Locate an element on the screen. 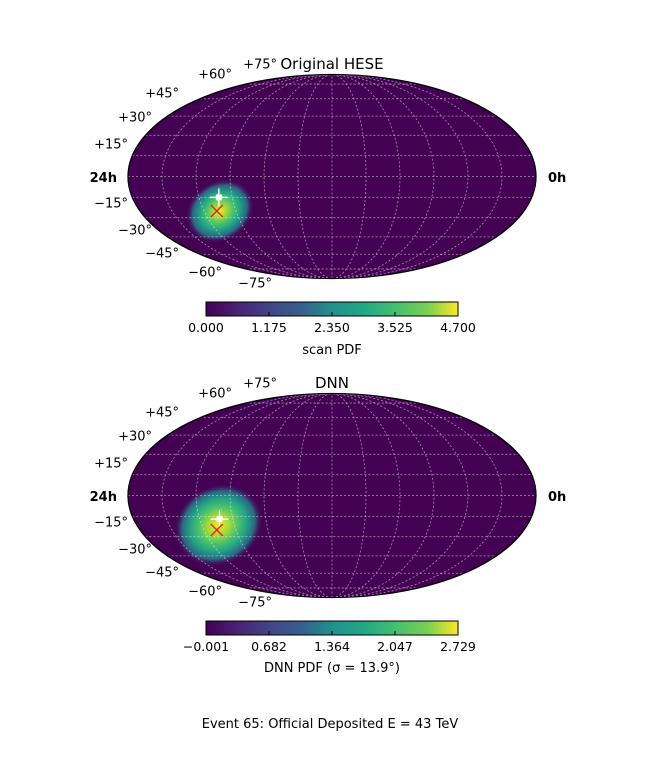  colorbar-ticks: 0.000 1.175 2.350 3.525 4.700 is located at coordinates (332, 323).